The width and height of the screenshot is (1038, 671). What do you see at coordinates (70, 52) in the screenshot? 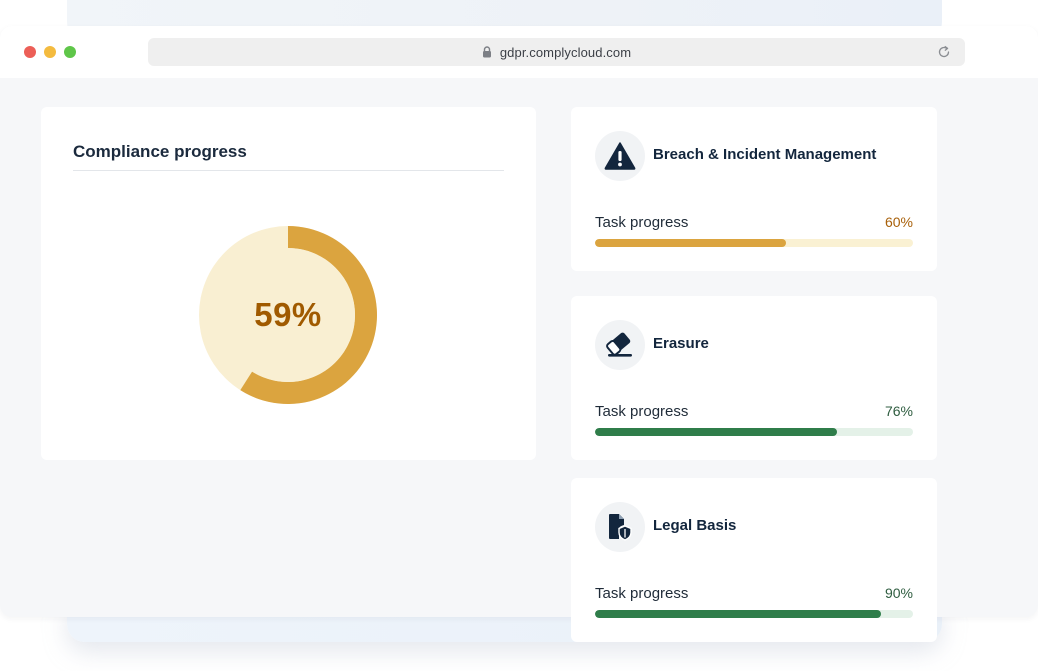
I see `window-maximize-button` at bounding box center [70, 52].